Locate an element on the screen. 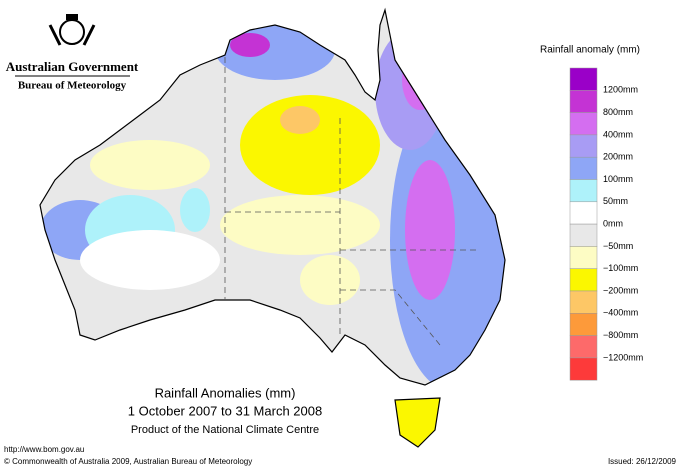  legend-label: −200mm is located at coordinates (620, 290).